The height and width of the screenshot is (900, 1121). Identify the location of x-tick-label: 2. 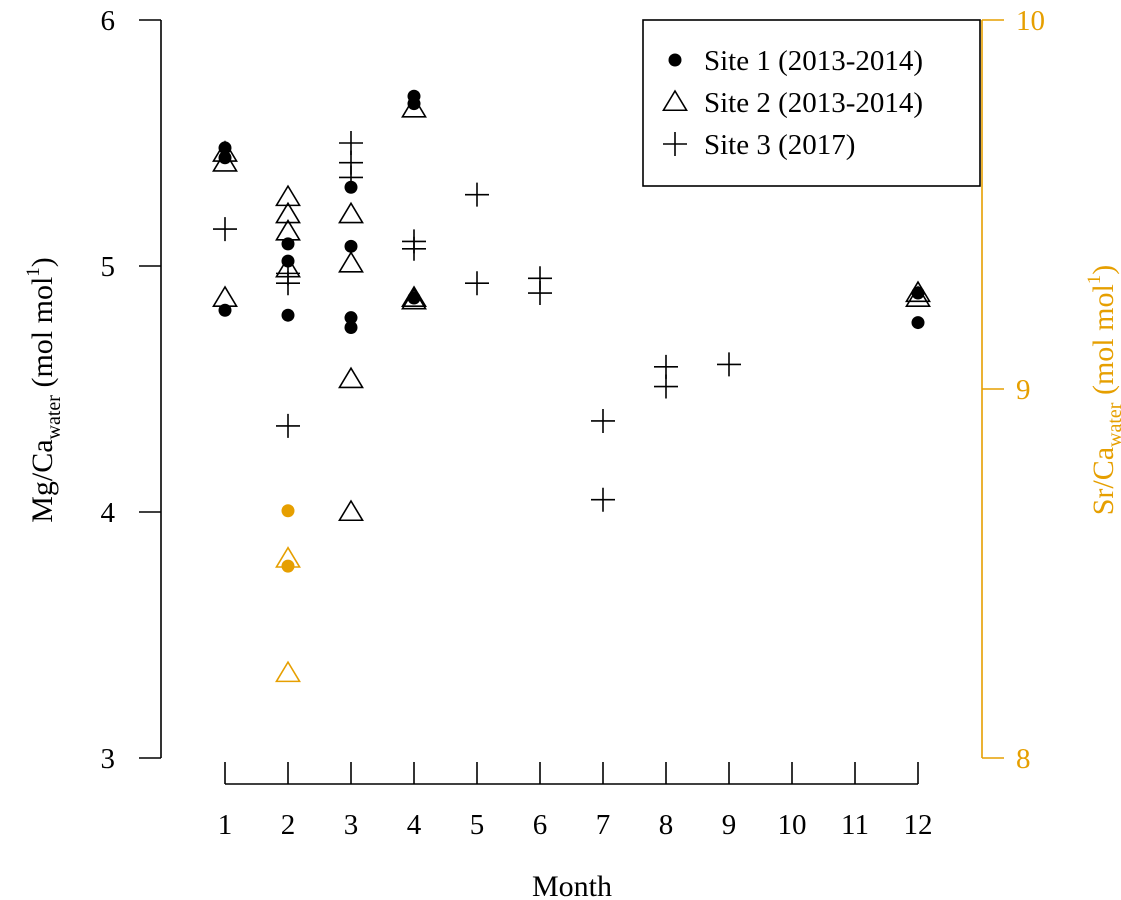
(288, 825).